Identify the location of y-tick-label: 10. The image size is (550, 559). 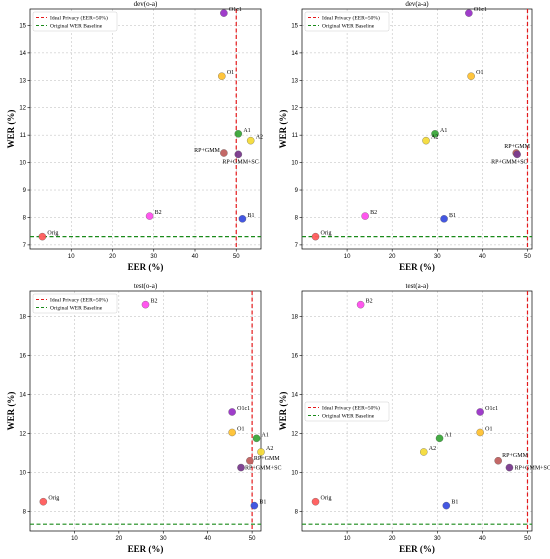
(294, 473).